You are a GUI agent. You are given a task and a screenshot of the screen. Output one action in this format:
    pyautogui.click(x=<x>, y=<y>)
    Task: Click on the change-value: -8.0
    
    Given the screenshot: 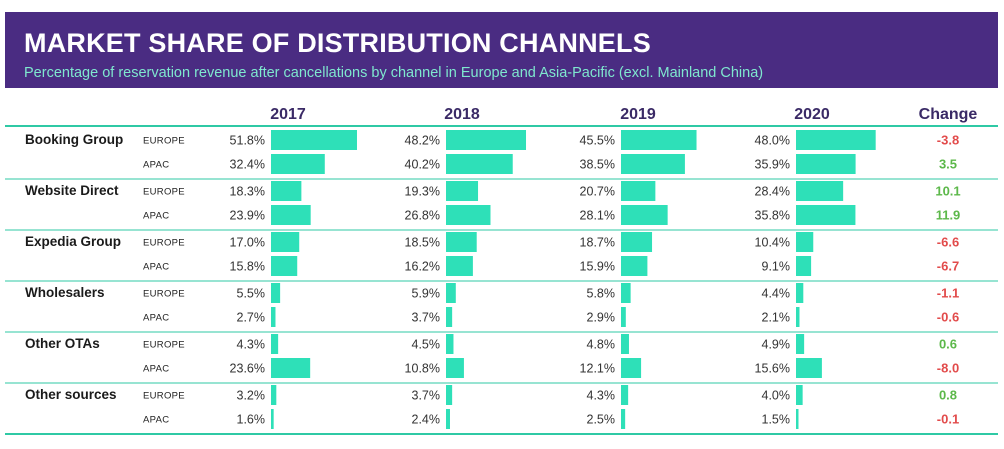 What is the action you would take?
    pyautogui.click(x=948, y=368)
    